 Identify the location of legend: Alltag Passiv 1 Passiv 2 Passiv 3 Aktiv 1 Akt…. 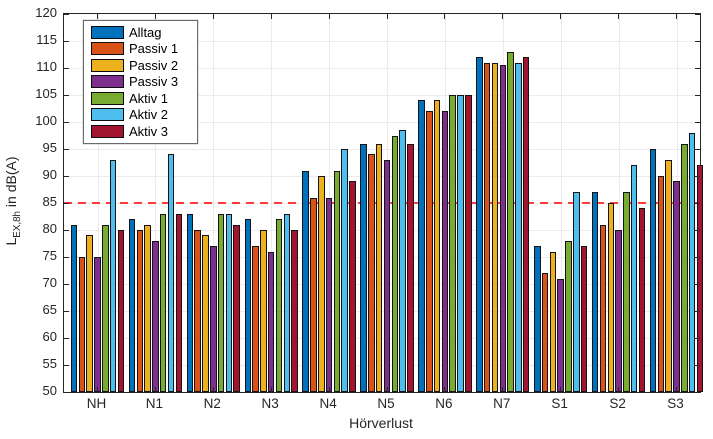
(140, 82).